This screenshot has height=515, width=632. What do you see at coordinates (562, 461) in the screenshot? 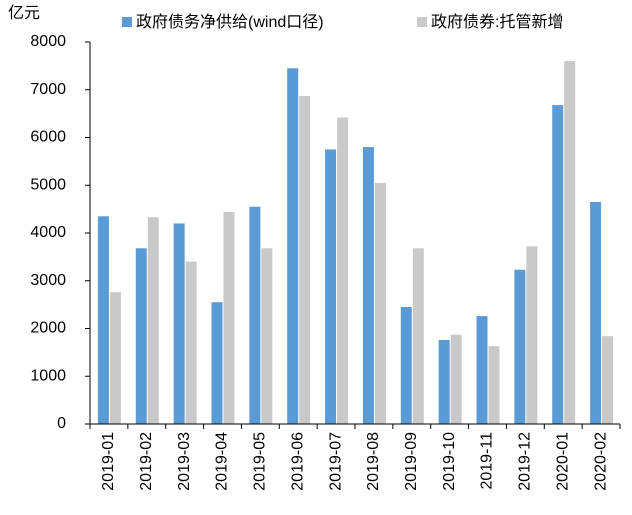
I see `x-tick-label: 2020-01` at bounding box center [562, 461].